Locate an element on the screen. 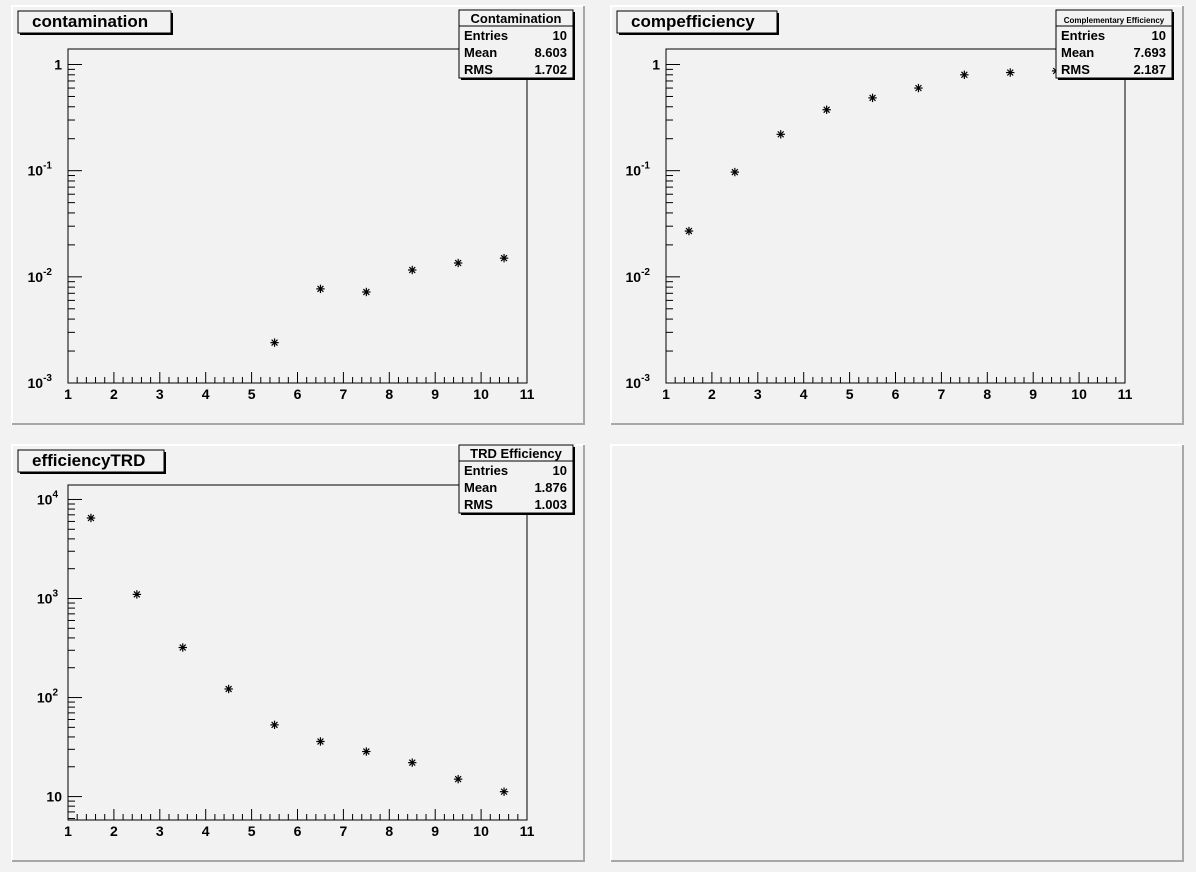 The height and width of the screenshot is (872, 1196). chart-title-box: contamination is located at coordinates (95, 22).